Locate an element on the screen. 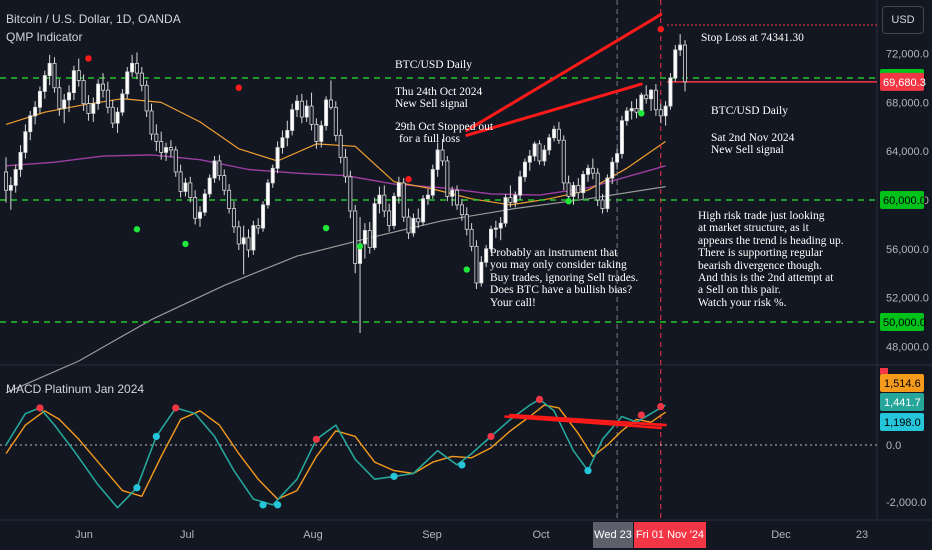 This screenshot has width=932, height=550. macd-value-label: 1,441.7 is located at coordinates (902, 403).